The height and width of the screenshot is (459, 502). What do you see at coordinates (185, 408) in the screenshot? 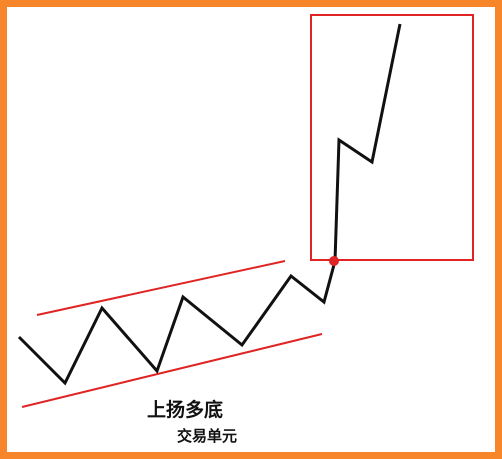
I see `pattern-label: 上扬多底` at bounding box center [185, 408].